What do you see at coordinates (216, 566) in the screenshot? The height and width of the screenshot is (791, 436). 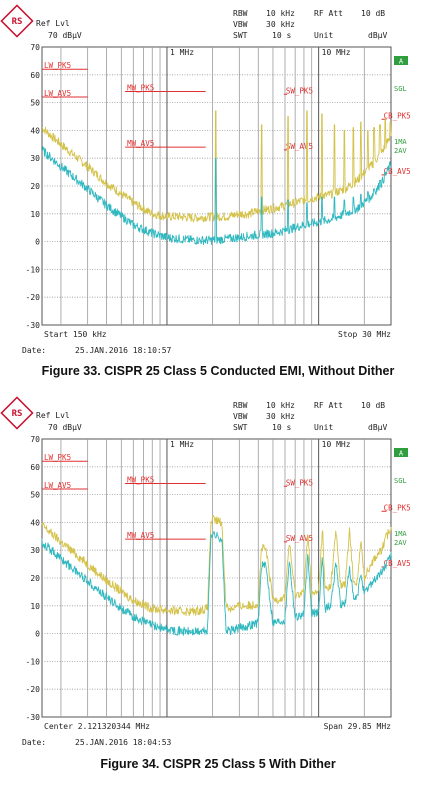 I see `trace-1ma` at bounding box center [216, 566].